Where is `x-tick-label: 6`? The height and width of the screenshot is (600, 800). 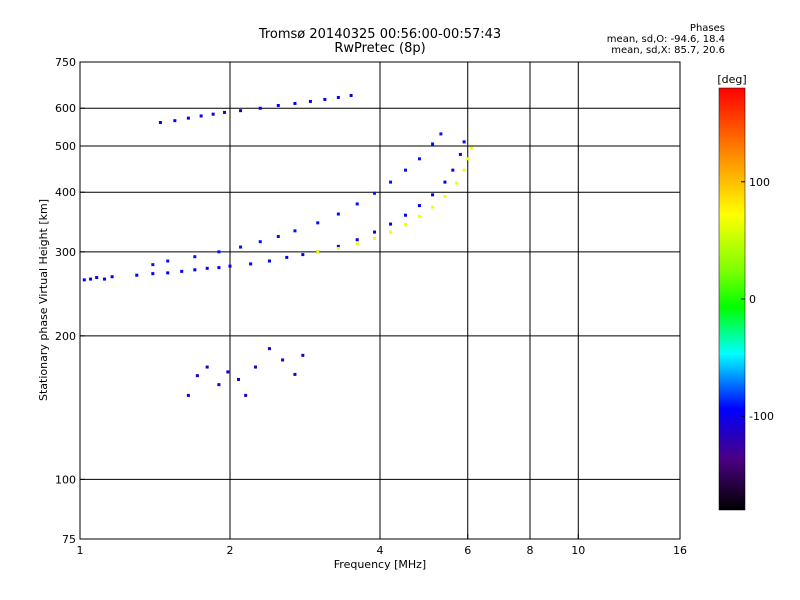 x-tick-label: 6 is located at coordinates (467, 550).